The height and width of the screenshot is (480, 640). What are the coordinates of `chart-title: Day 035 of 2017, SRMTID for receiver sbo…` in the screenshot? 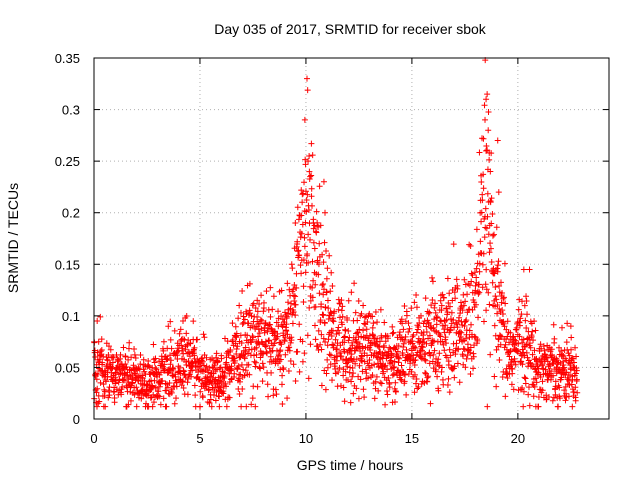 It's located at (350, 29).